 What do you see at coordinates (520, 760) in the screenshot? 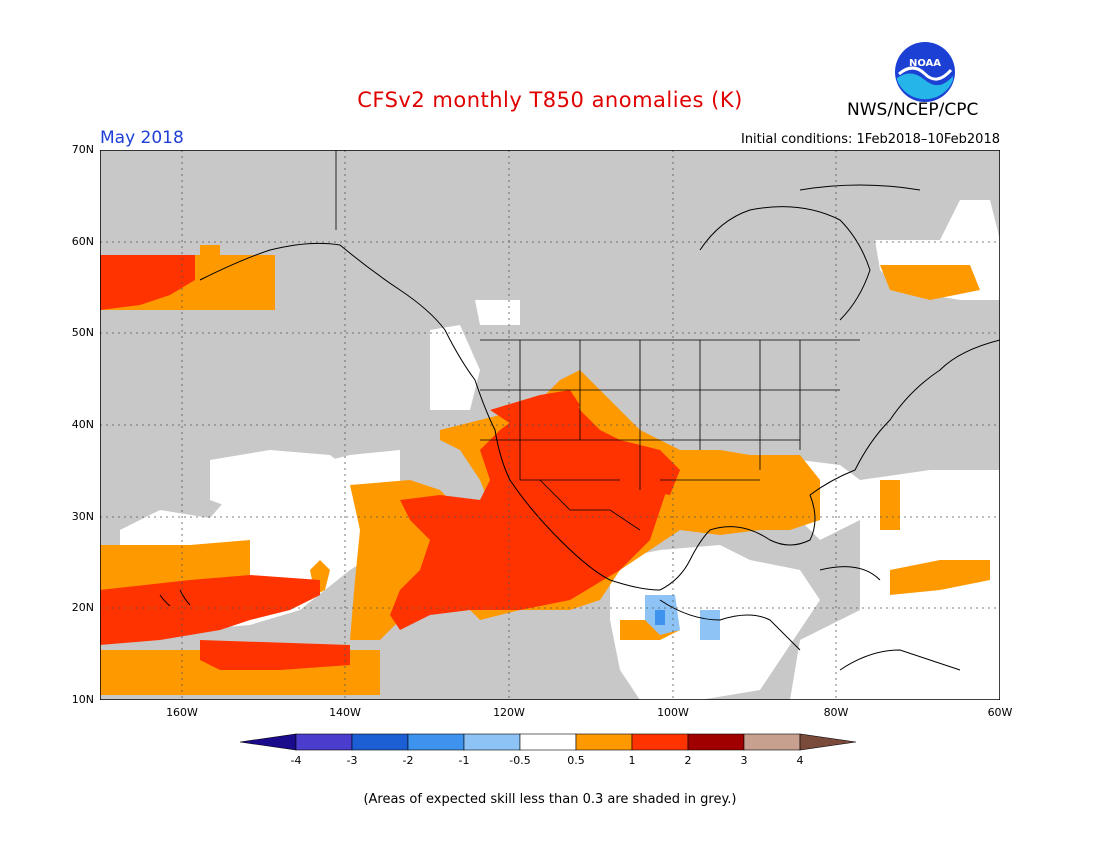
I see `colorbar-label: -0.5` at bounding box center [520, 760].